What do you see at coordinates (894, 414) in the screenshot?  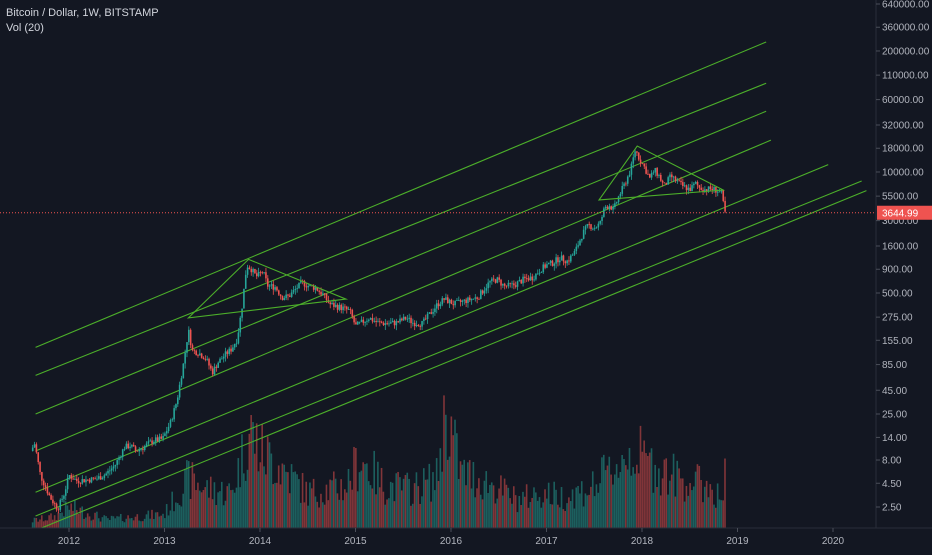 I see `price-tick-label: 25.00` at bounding box center [894, 414].